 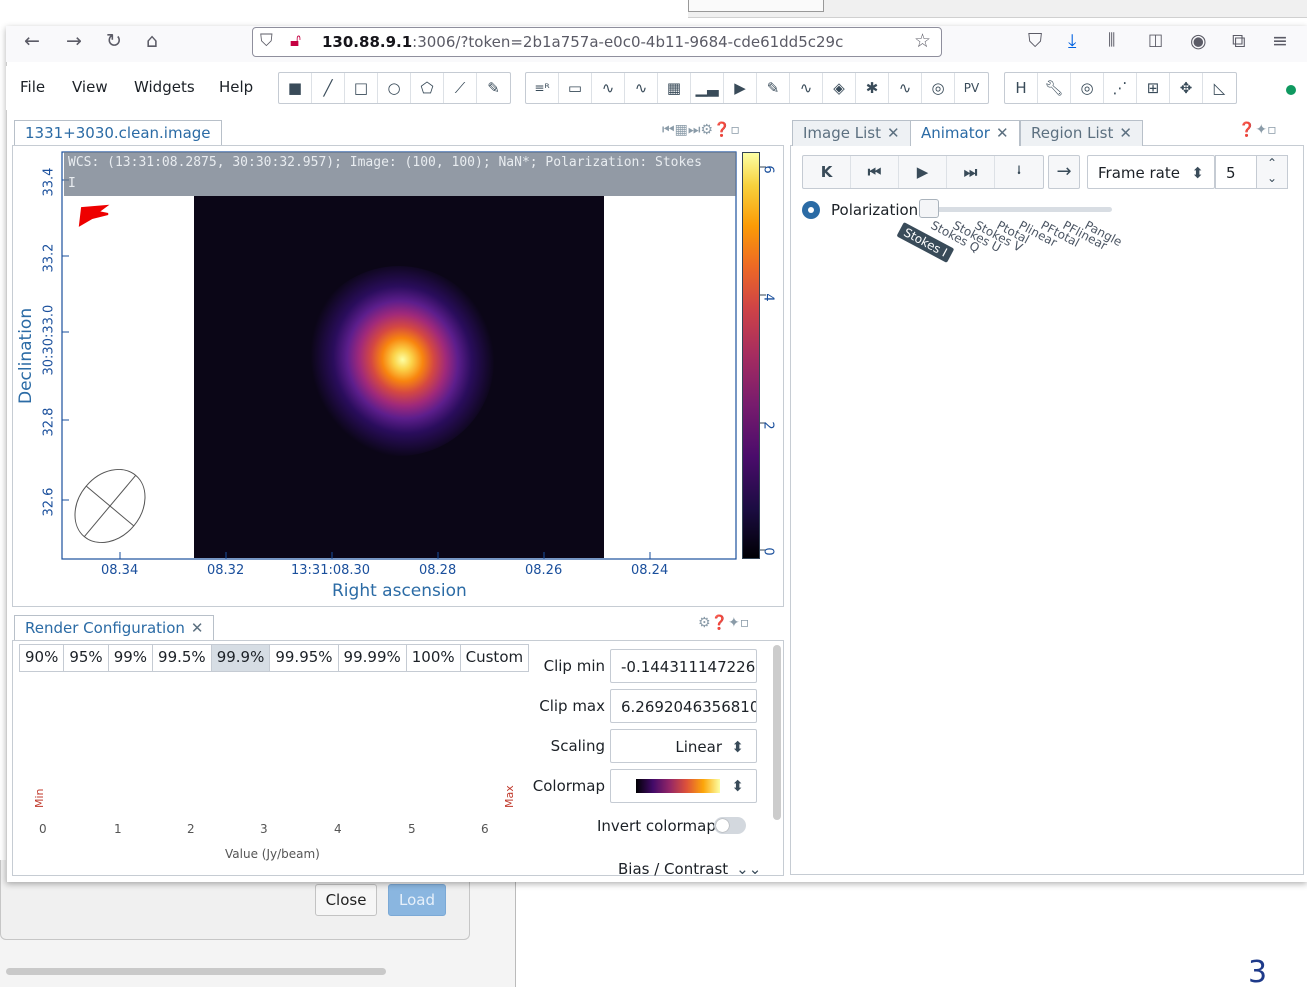 What do you see at coordinates (49, 502) in the screenshot?
I see `y-tick-label: 32.6` at bounding box center [49, 502].